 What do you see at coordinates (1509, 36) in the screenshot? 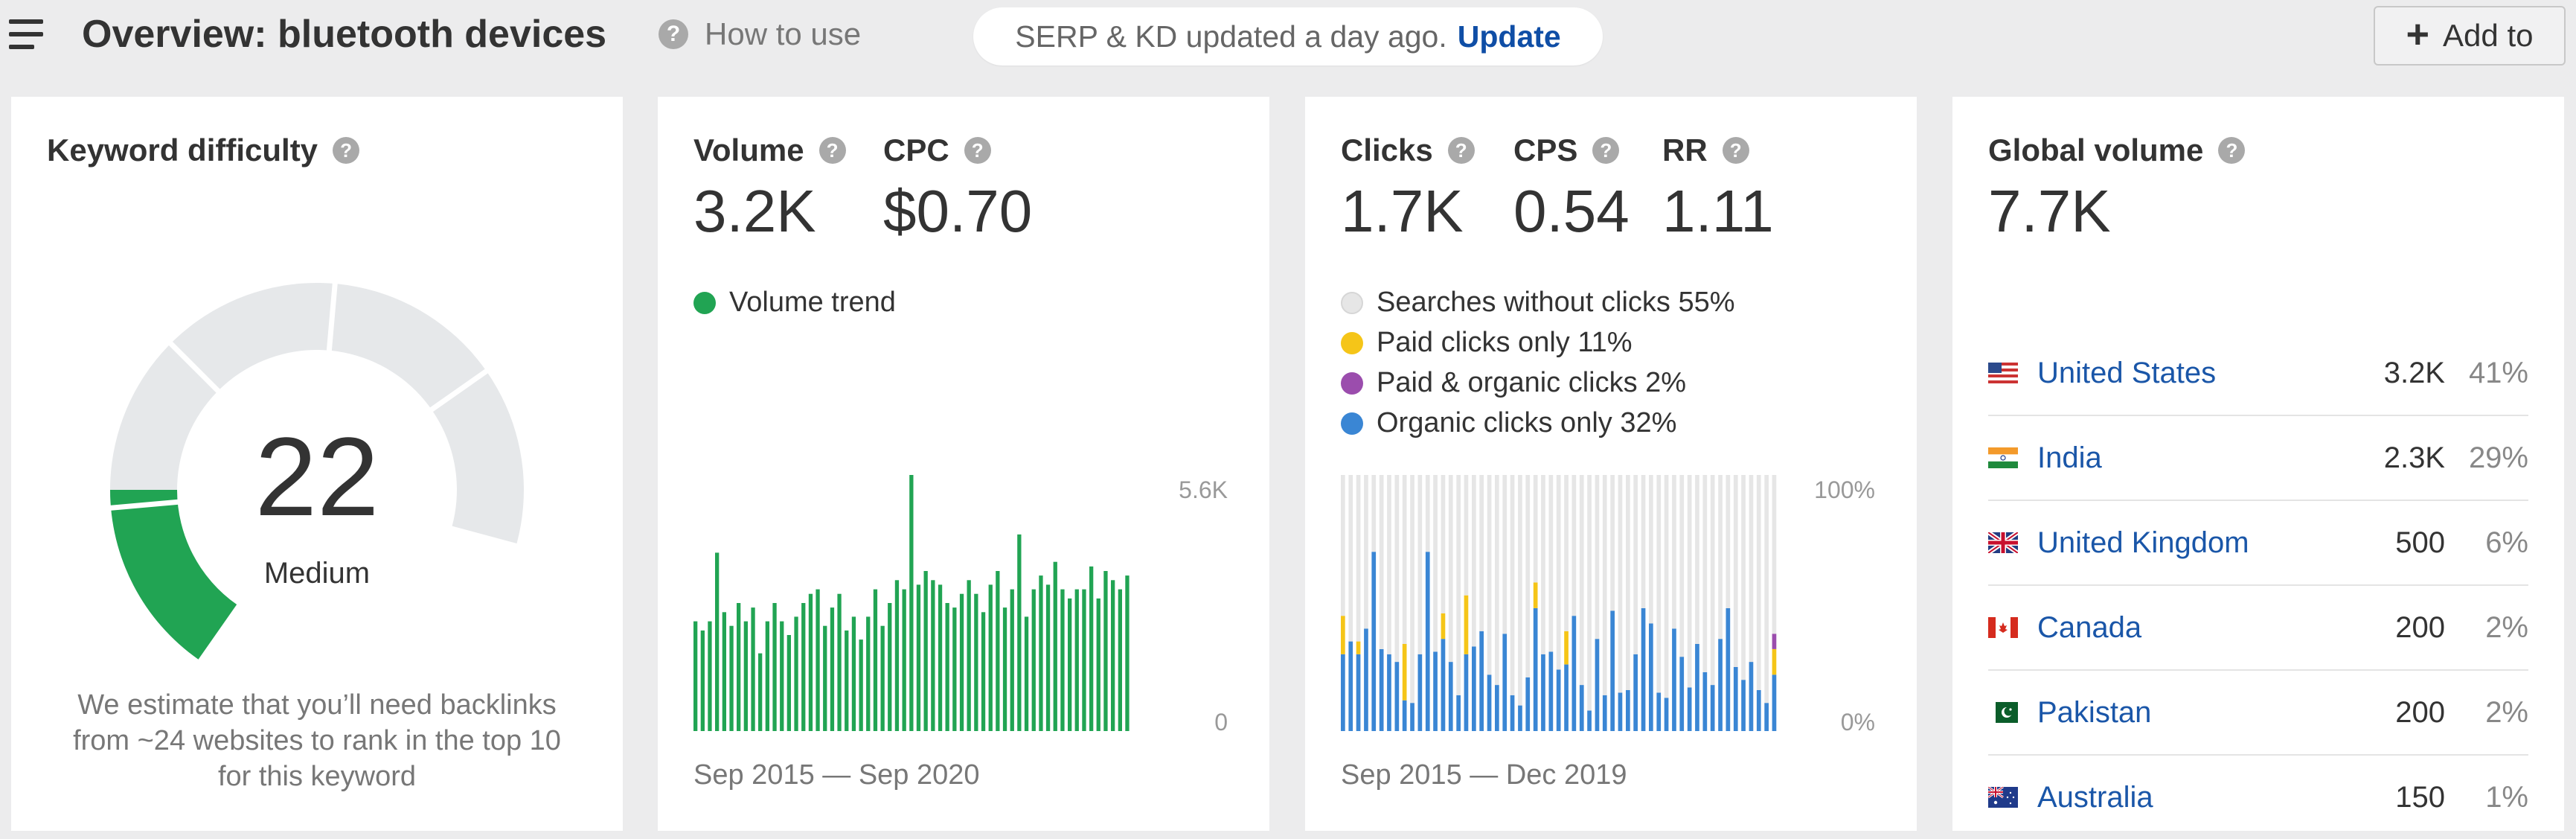
I see `update-link: Update` at bounding box center [1509, 36].